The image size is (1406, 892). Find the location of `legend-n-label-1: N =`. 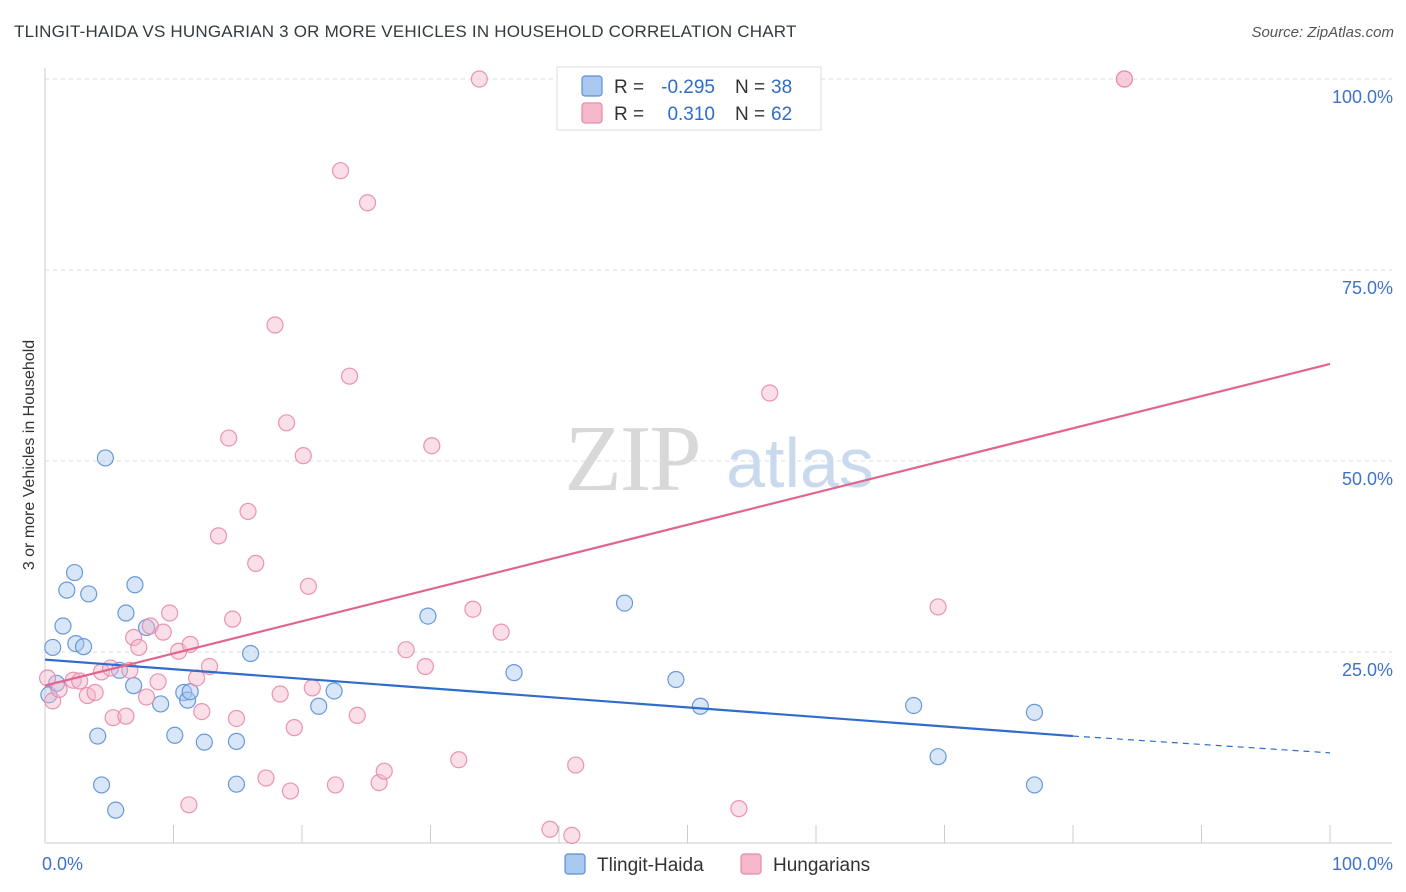

legend-n-label-1: N = is located at coordinates (750, 114).